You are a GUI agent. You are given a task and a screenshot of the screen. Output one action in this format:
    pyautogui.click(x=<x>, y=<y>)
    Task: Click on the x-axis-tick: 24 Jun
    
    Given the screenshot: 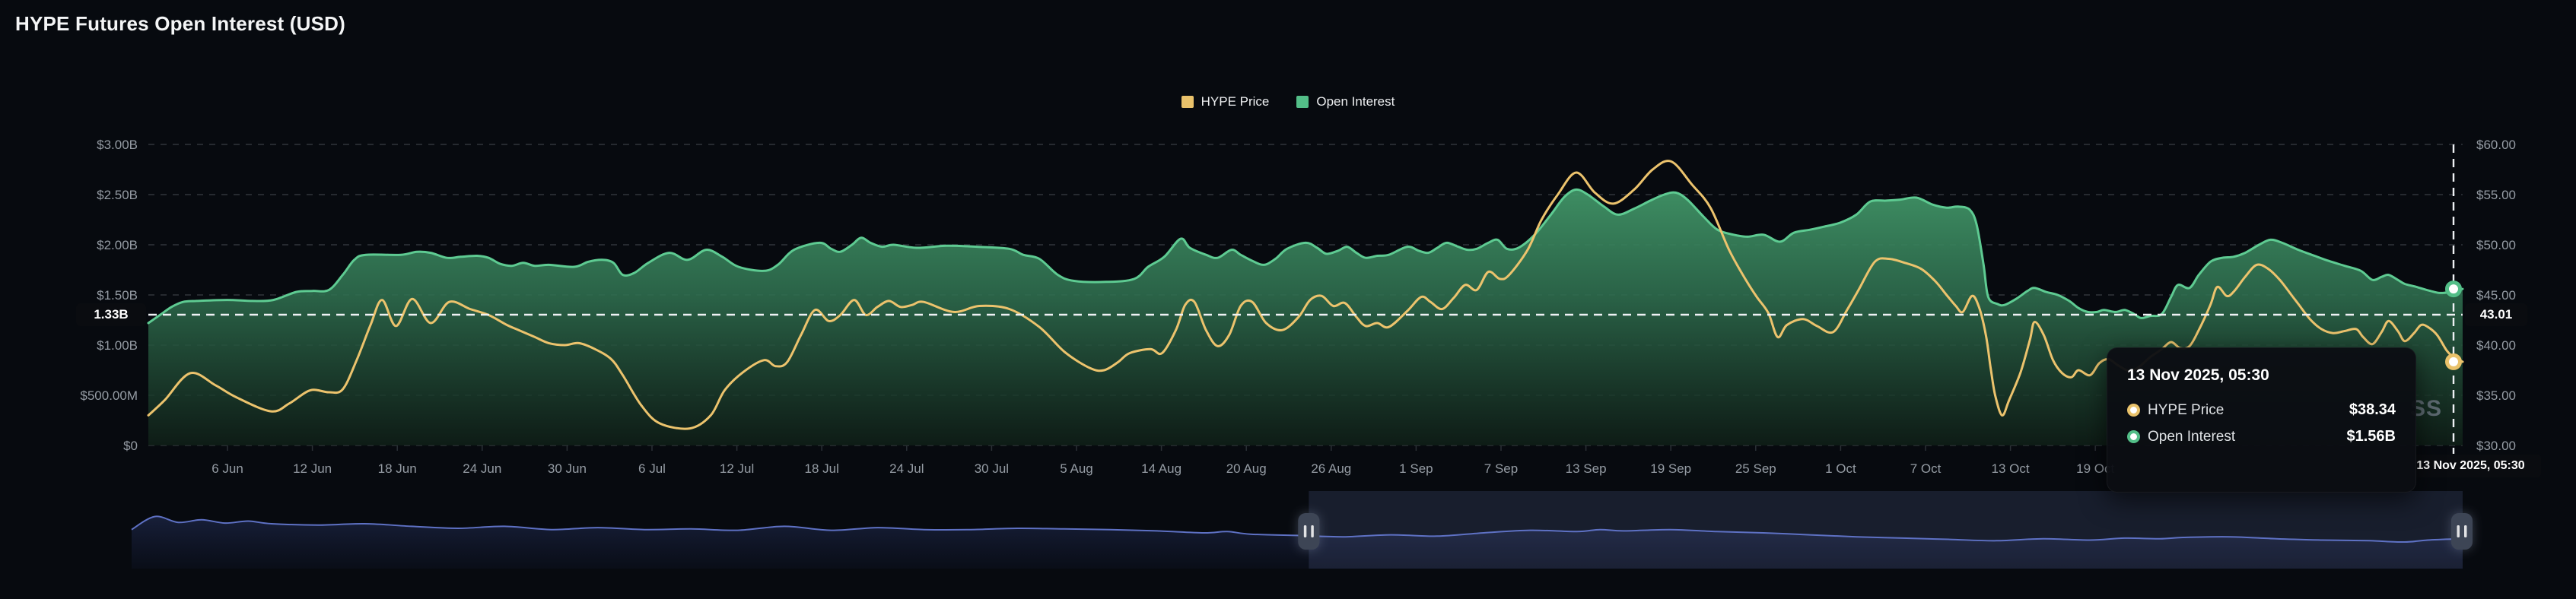 What is the action you would take?
    pyautogui.click(x=482, y=469)
    